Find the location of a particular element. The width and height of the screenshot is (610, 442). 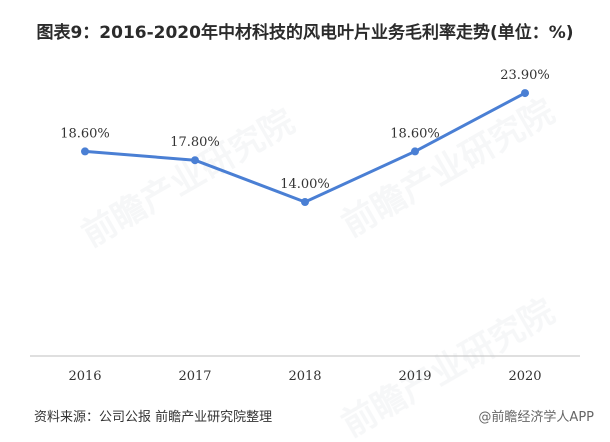

data-label: 17.80% is located at coordinates (195, 142).